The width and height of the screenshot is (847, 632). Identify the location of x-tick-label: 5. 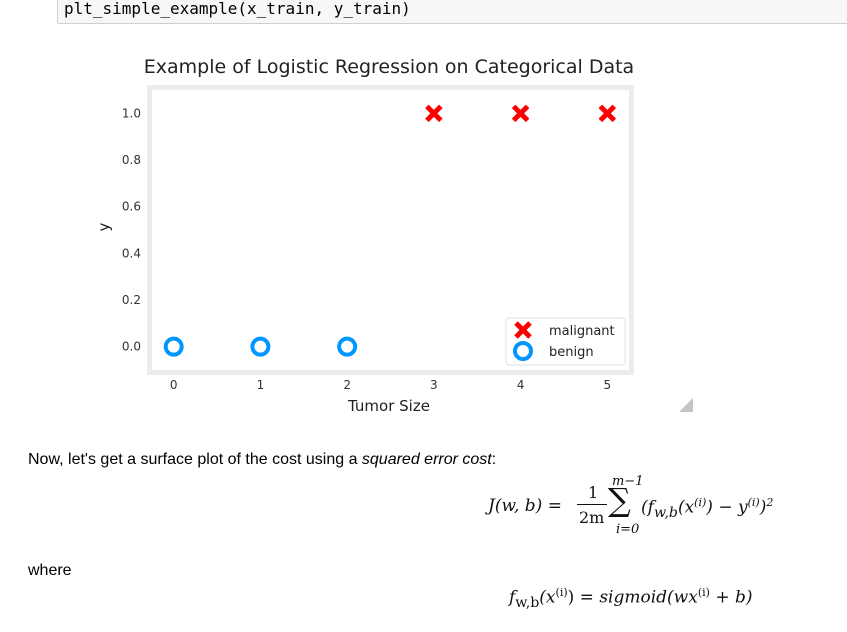
(607, 385).